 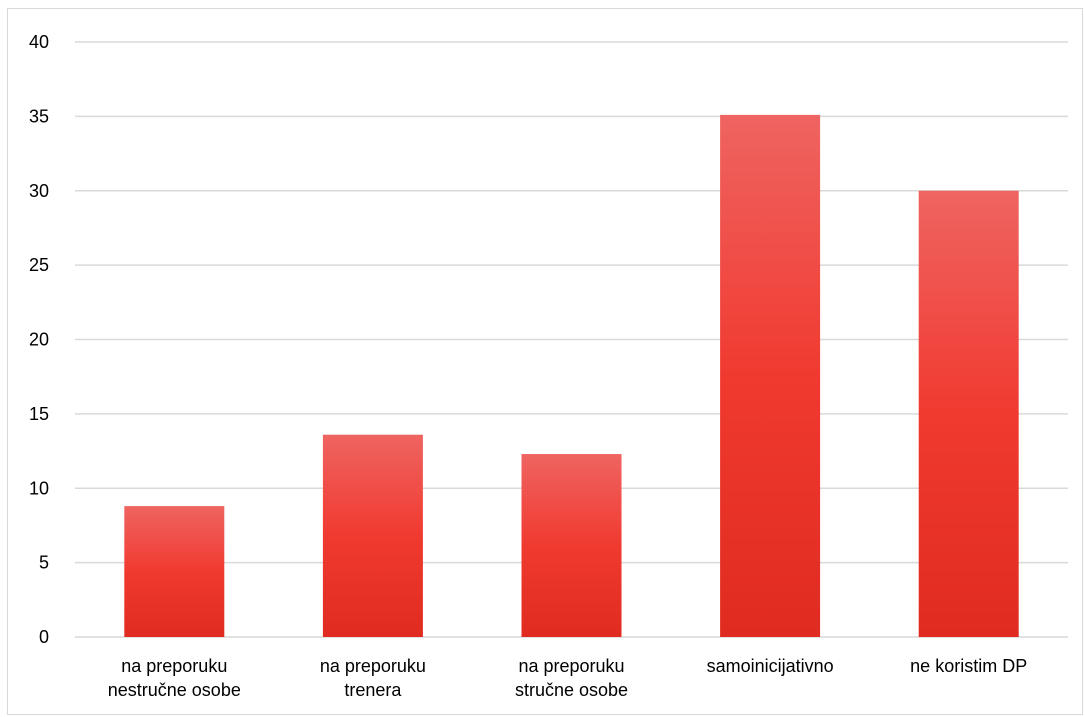 I want to click on y-tick-label: 0, so click(x=44, y=637).